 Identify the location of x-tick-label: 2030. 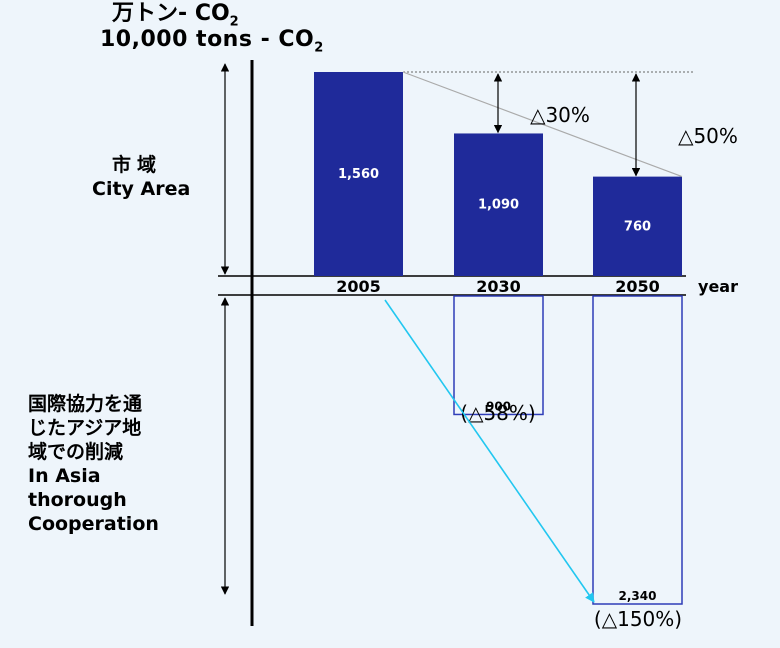
(498, 286).